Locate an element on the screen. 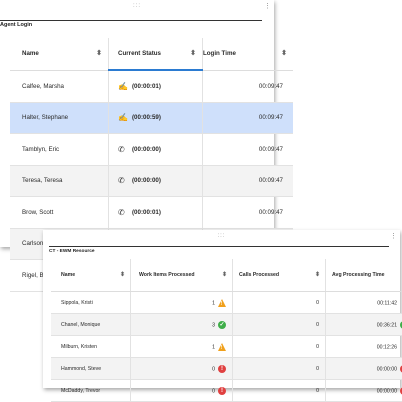  agent-name: Brow, Scott is located at coordinates (59, 212).